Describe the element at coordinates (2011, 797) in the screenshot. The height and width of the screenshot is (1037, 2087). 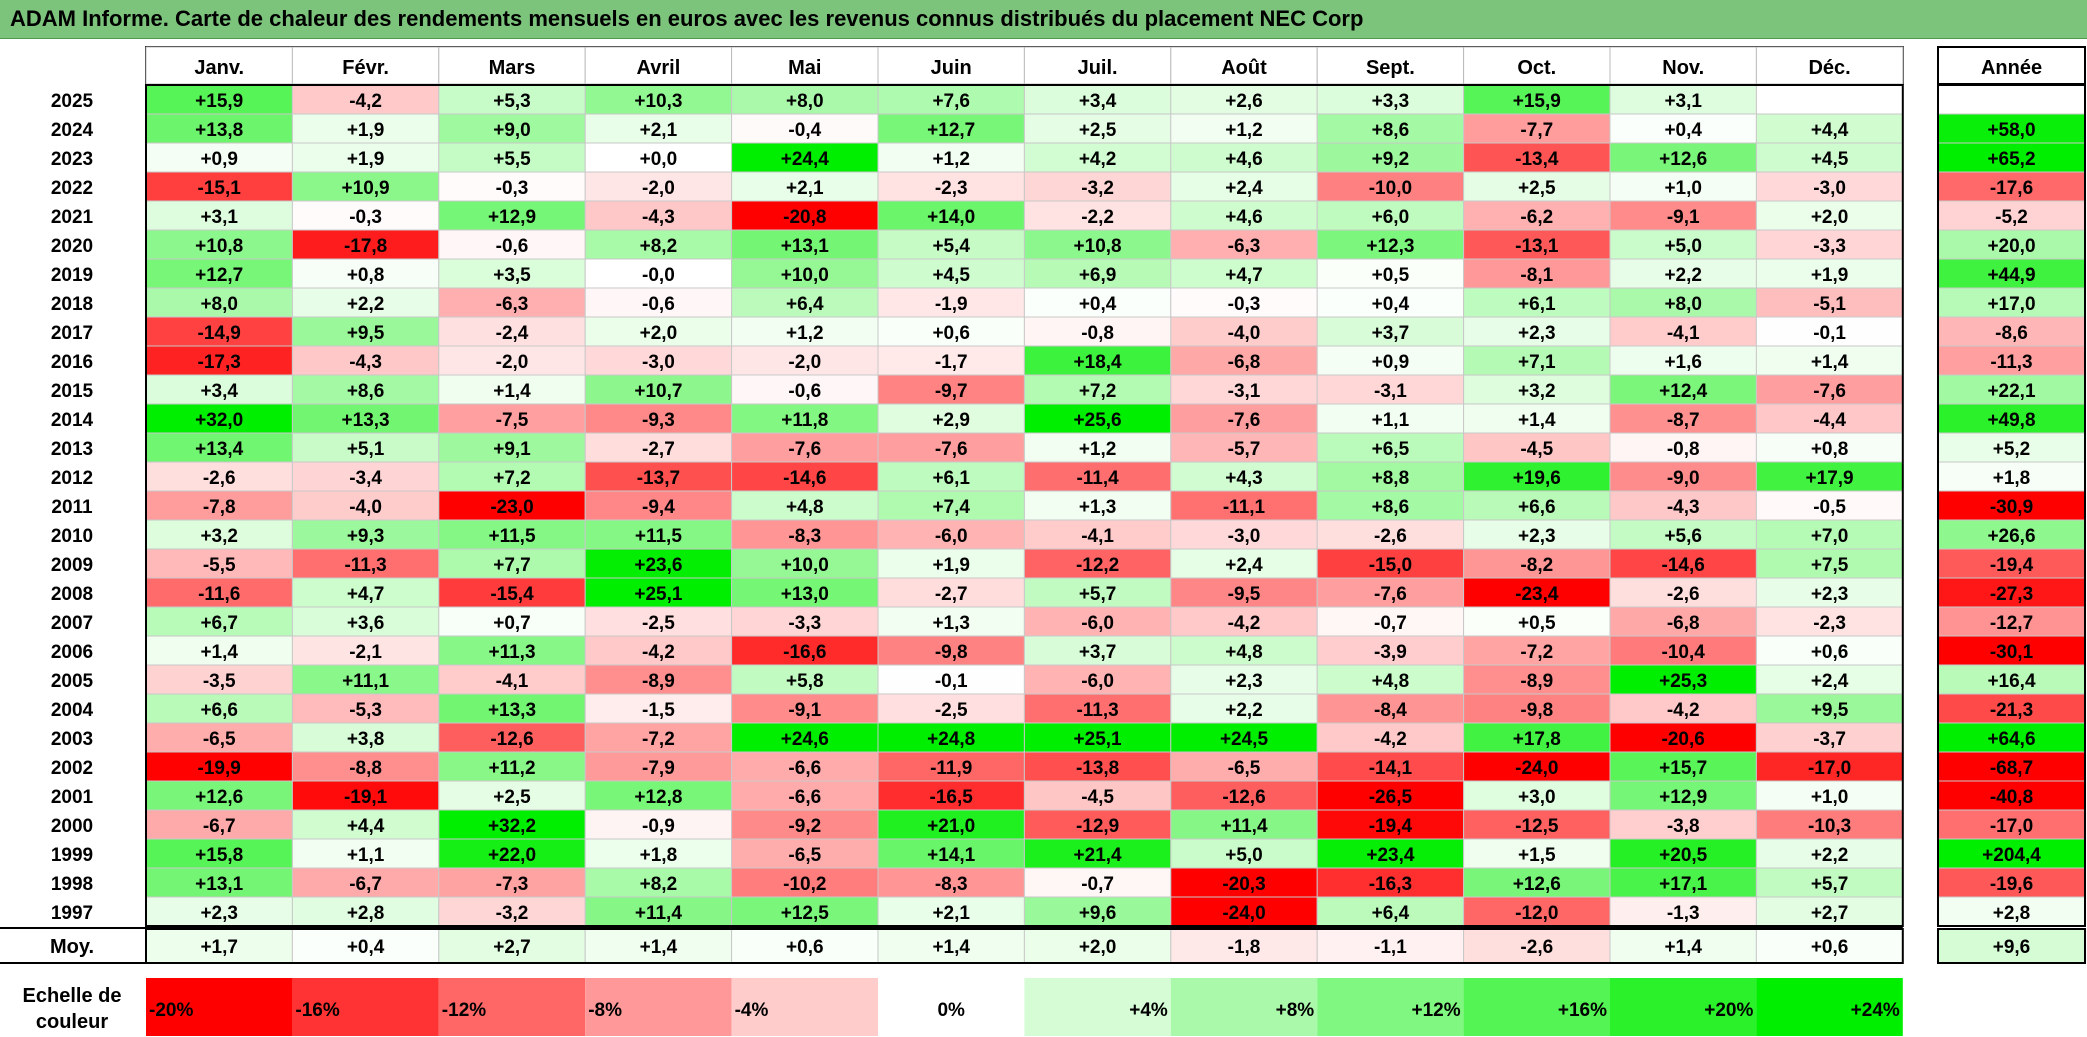
I see `annual-value: -40,8` at that location.